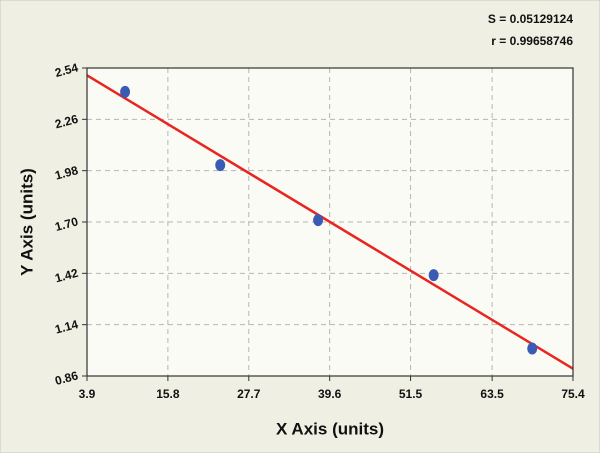 Image resolution: width=600 pixels, height=453 pixels. Describe the element at coordinates (87, 394) in the screenshot. I see `x-tick-label: 3.9` at that location.